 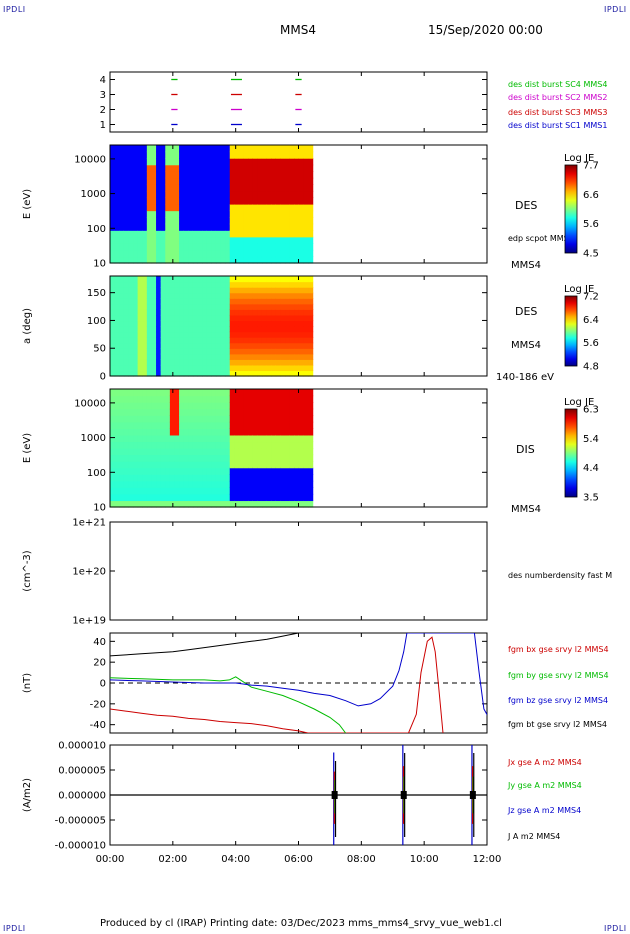 What do you see at coordinates (298, 571) in the screenshot?
I see `density-frame` at bounding box center [298, 571].